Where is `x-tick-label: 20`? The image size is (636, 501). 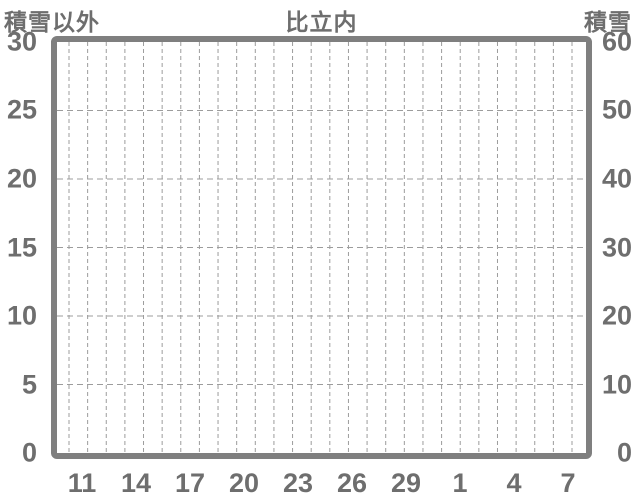 x-tick-label: 20 is located at coordinates (244, 483).